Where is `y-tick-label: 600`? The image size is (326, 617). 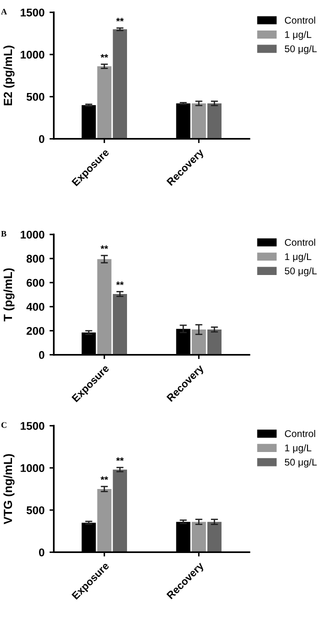 y-tick-label: 600 is located at coordinates (35, 282).